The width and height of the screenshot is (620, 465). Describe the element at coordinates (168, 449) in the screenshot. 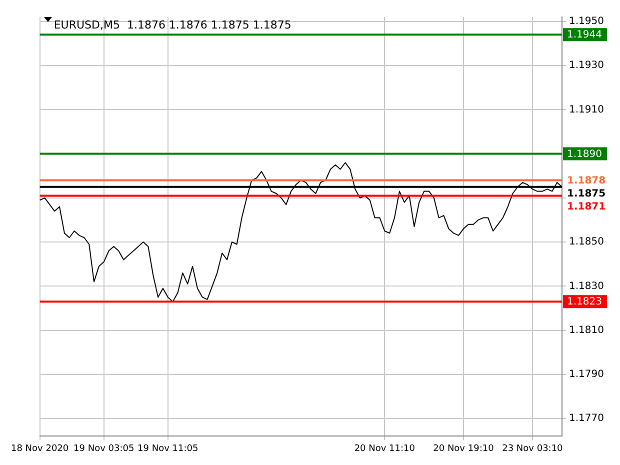

I see `x-tick-label: 19 Nov 11:05` at that location.